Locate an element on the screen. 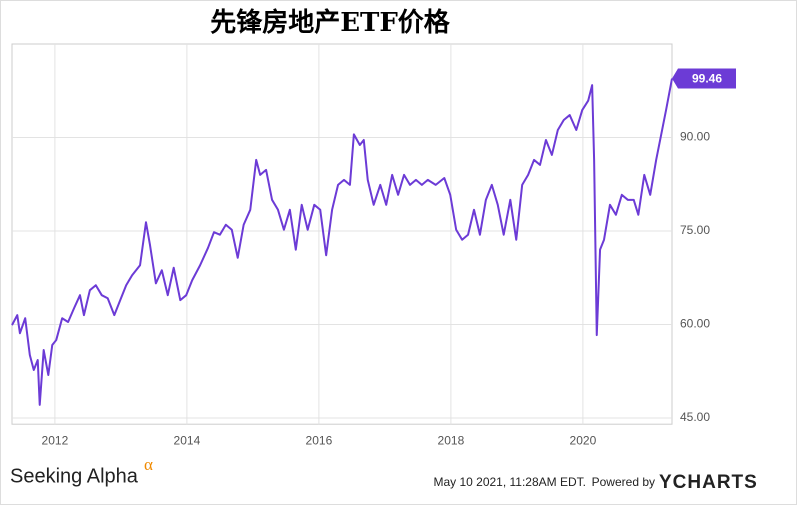 This screenshot has height=505, width=797. x-tick-label: 2014 is located at coordinates (187, 440).